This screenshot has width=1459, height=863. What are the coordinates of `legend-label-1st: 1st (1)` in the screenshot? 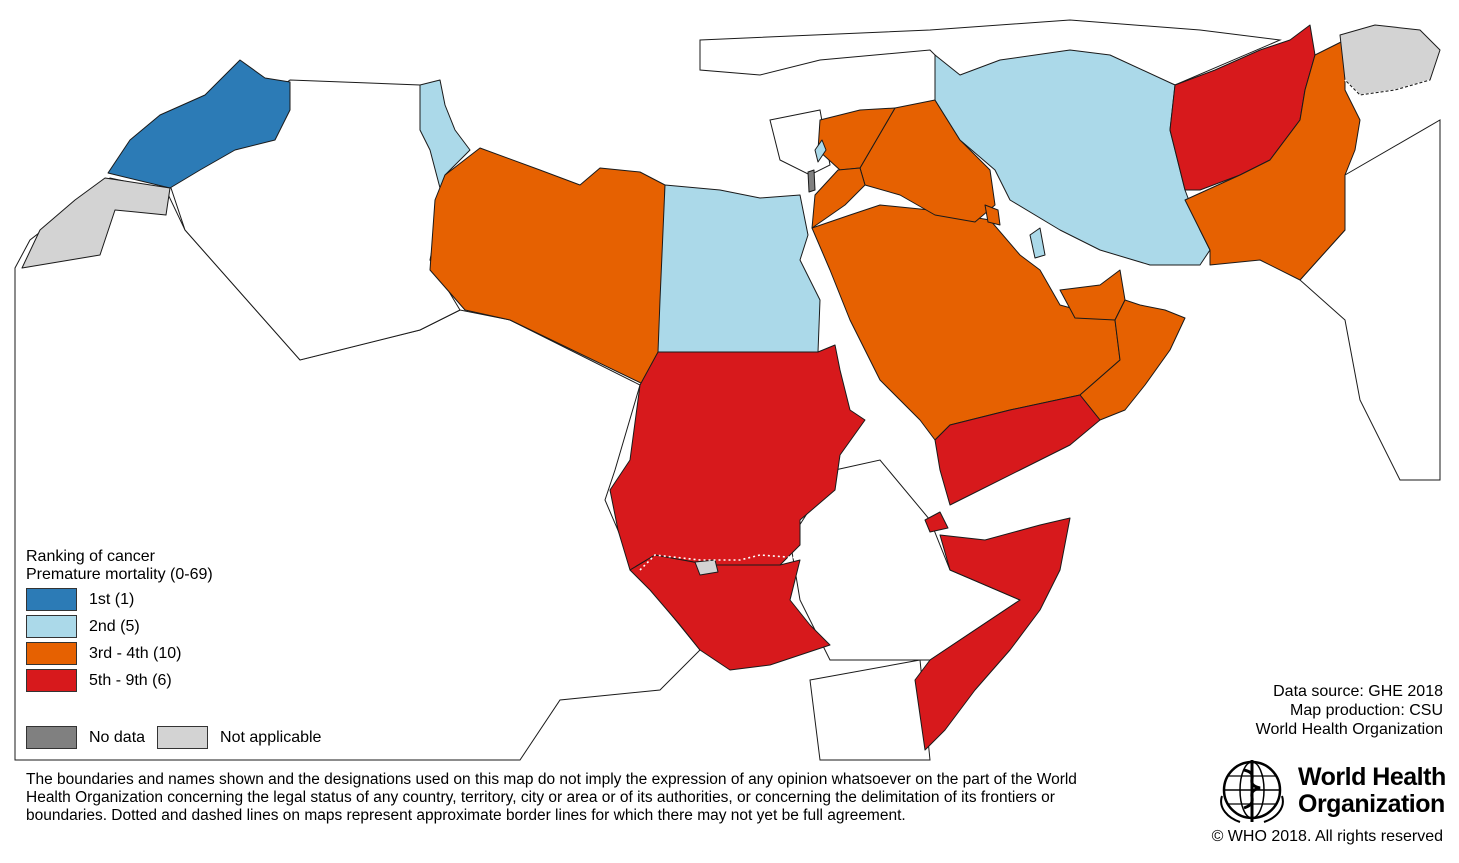 It's located at (112, 599).